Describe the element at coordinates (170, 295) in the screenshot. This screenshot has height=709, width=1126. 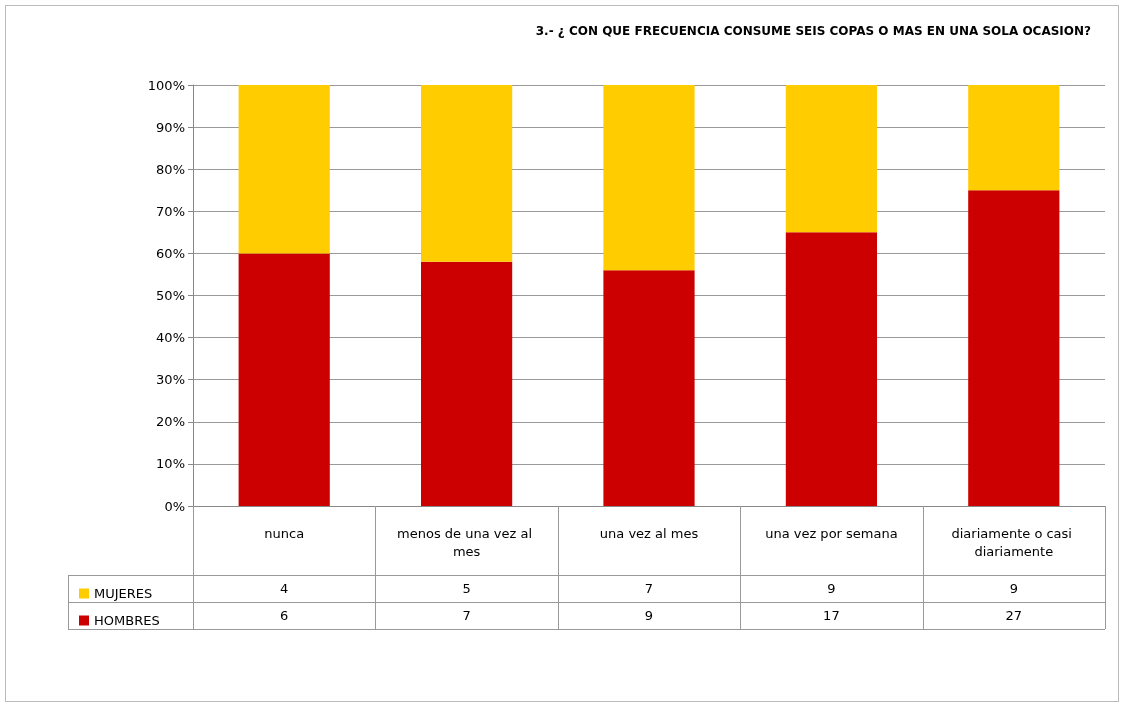
I see `y-tick-label: 50%` at that location.